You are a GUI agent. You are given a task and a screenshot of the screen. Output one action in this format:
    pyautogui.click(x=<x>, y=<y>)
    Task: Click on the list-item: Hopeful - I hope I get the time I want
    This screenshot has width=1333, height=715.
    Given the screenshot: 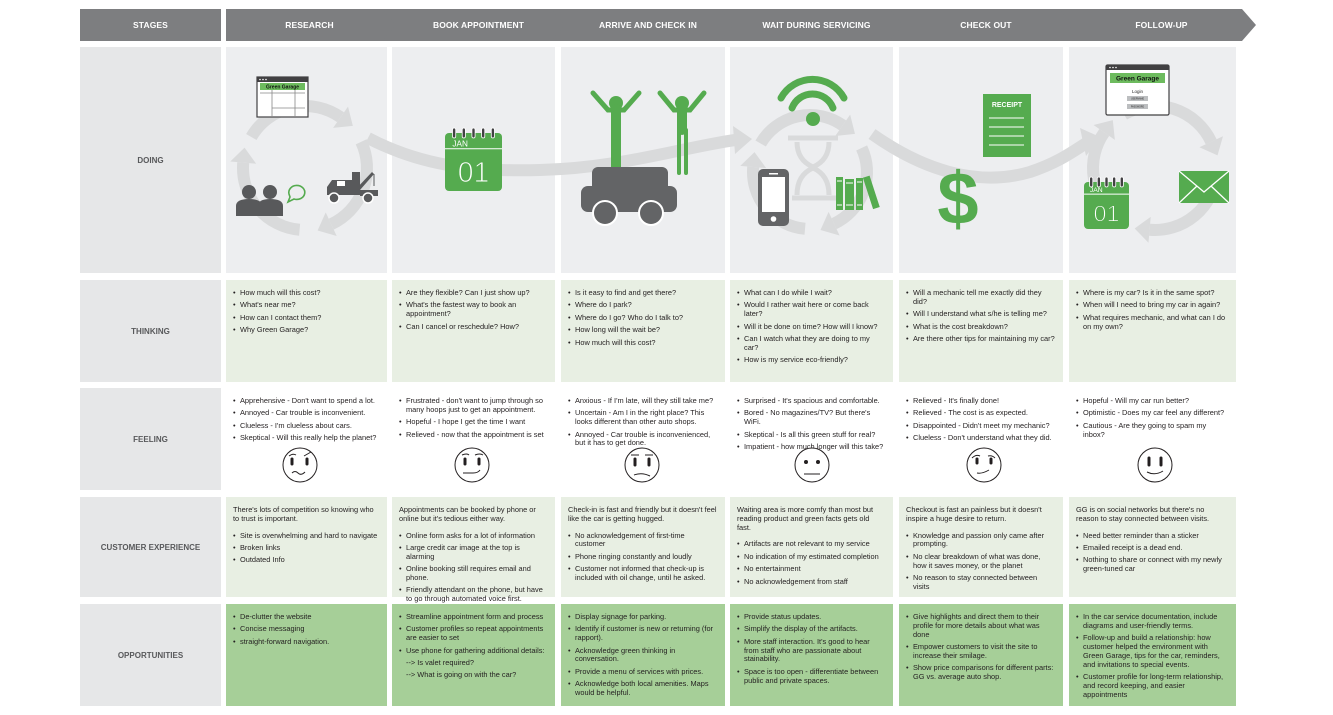 What is the action you would take?
    pyautogui.click(x=473, y=422)
    